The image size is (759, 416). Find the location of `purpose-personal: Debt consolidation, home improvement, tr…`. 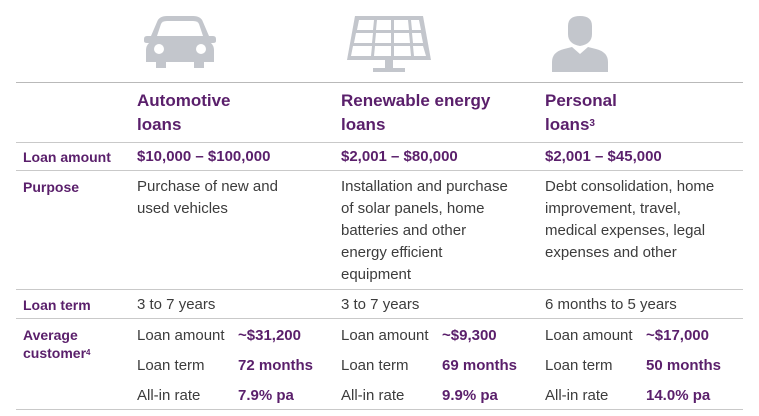

purpose-personal: Debt consolidation, home improvement, tr… is located at coordinates (629, 220).